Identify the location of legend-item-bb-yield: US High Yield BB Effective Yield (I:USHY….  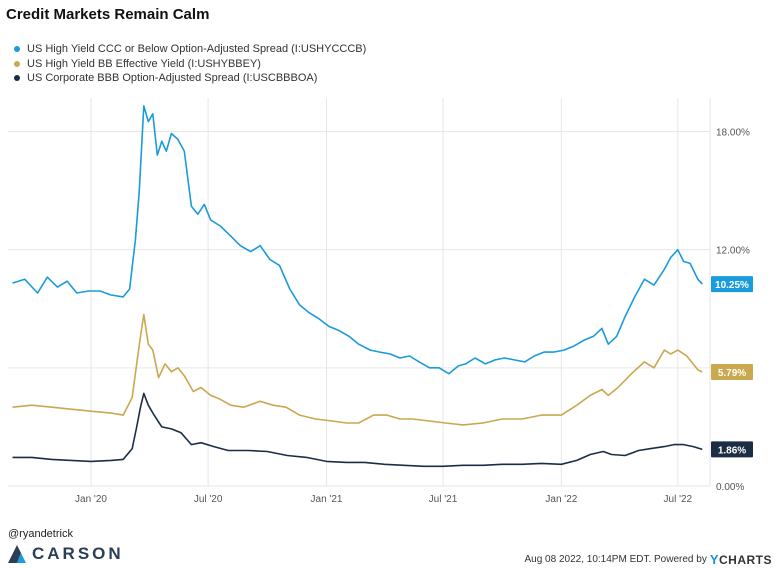
(190, 64).